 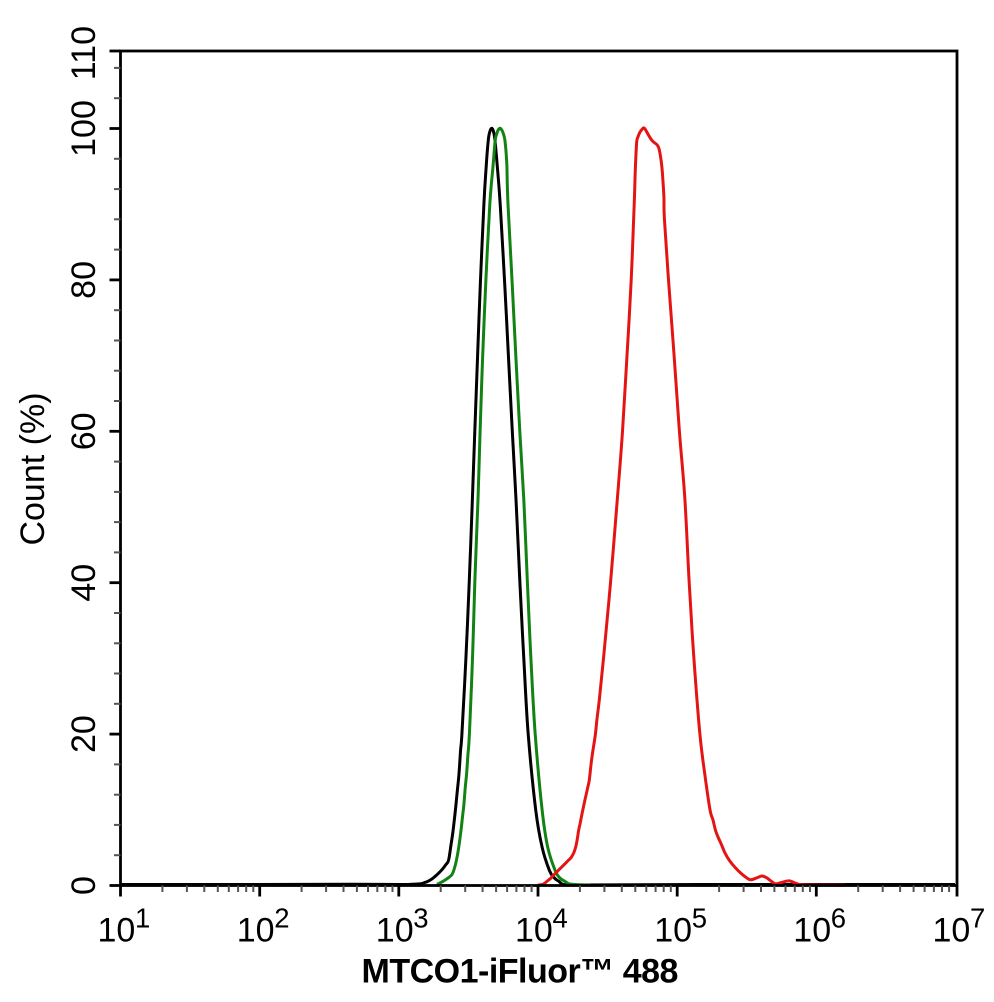 What do you see at coordinates (520, 972) in the screenshot?
I see `svg-text: MTCO1-iFluor™ 488` at bounding box center [520, 972].